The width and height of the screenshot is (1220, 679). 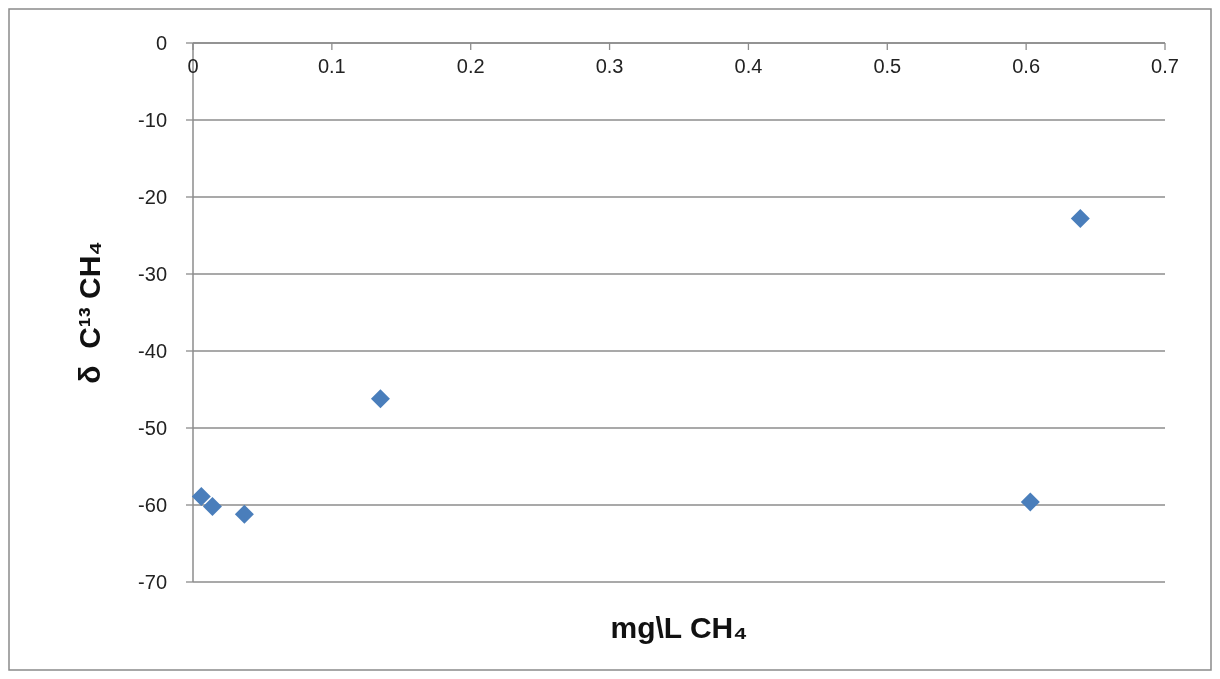 What do you see at coordinates (1026, 66) in the screenshot?
I see `x-tick-label: 0.6` at bounding box center [1026, 66].